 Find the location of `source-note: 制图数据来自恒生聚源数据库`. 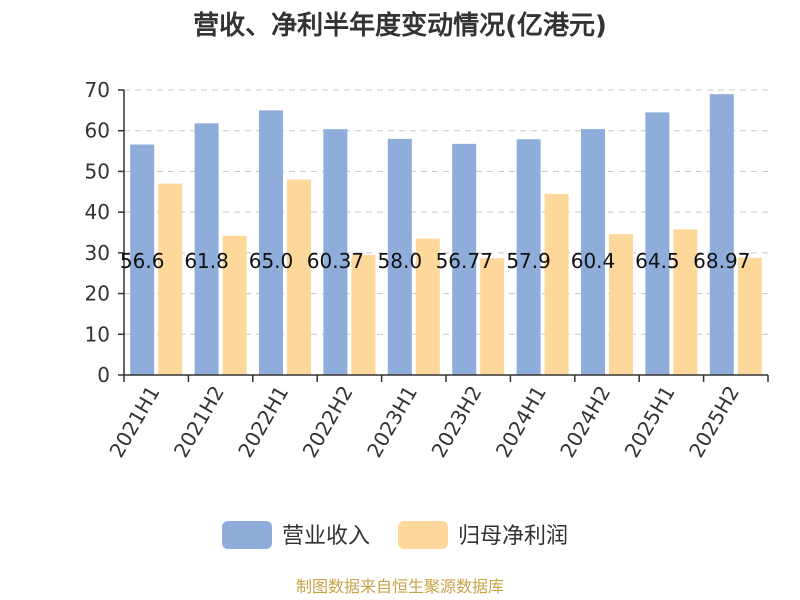

source-note: 制图数据来自恒生聚源数据库 is located at coordinates (400, 586).